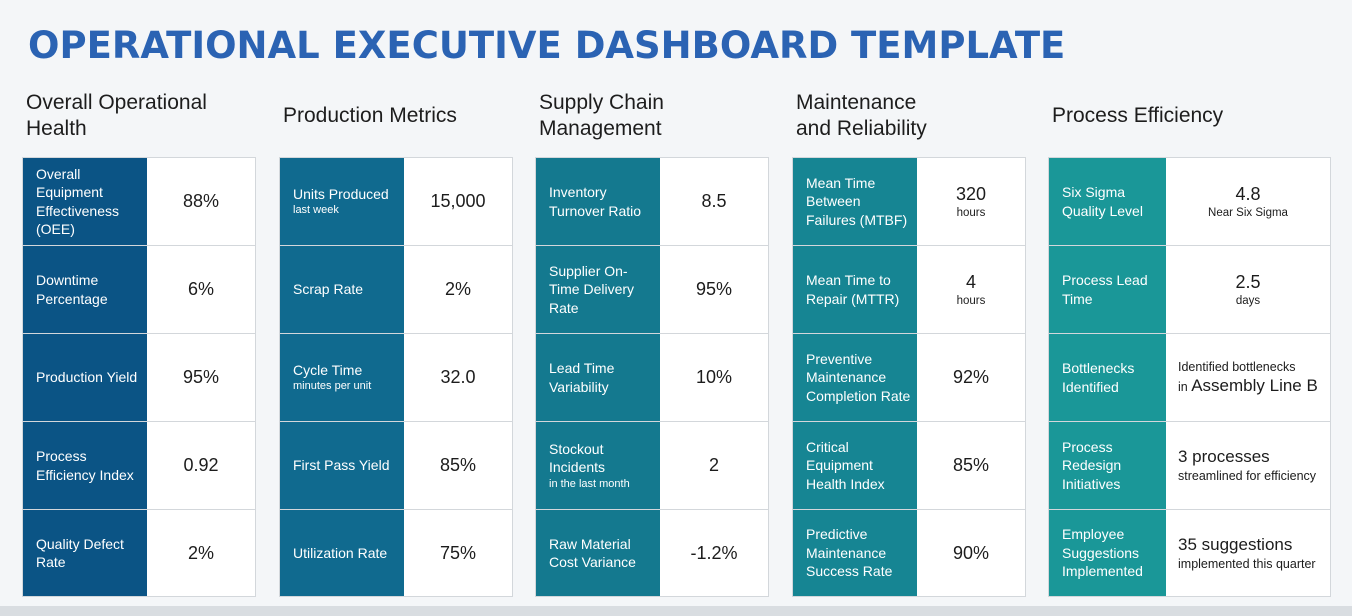 The image size is (1352, 616). I want to click on metric-row: Process Efficiency Index 0.92, so click(139, 466).